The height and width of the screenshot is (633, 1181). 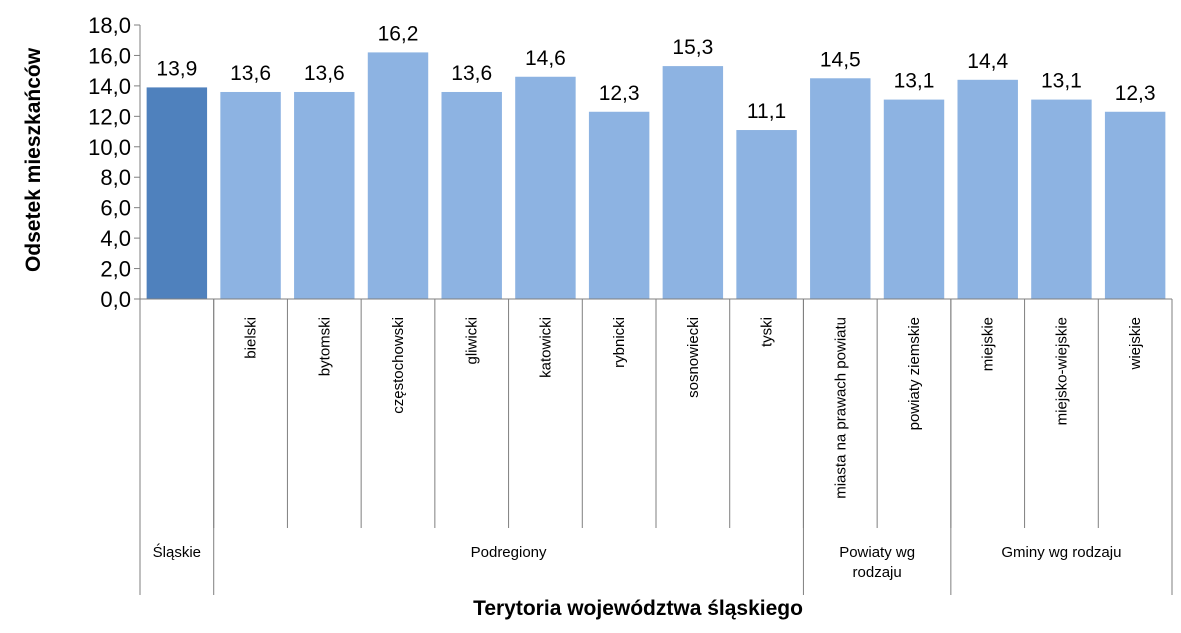 I want to click on x-tick-label: katowicki, so click(x=545, y=347).